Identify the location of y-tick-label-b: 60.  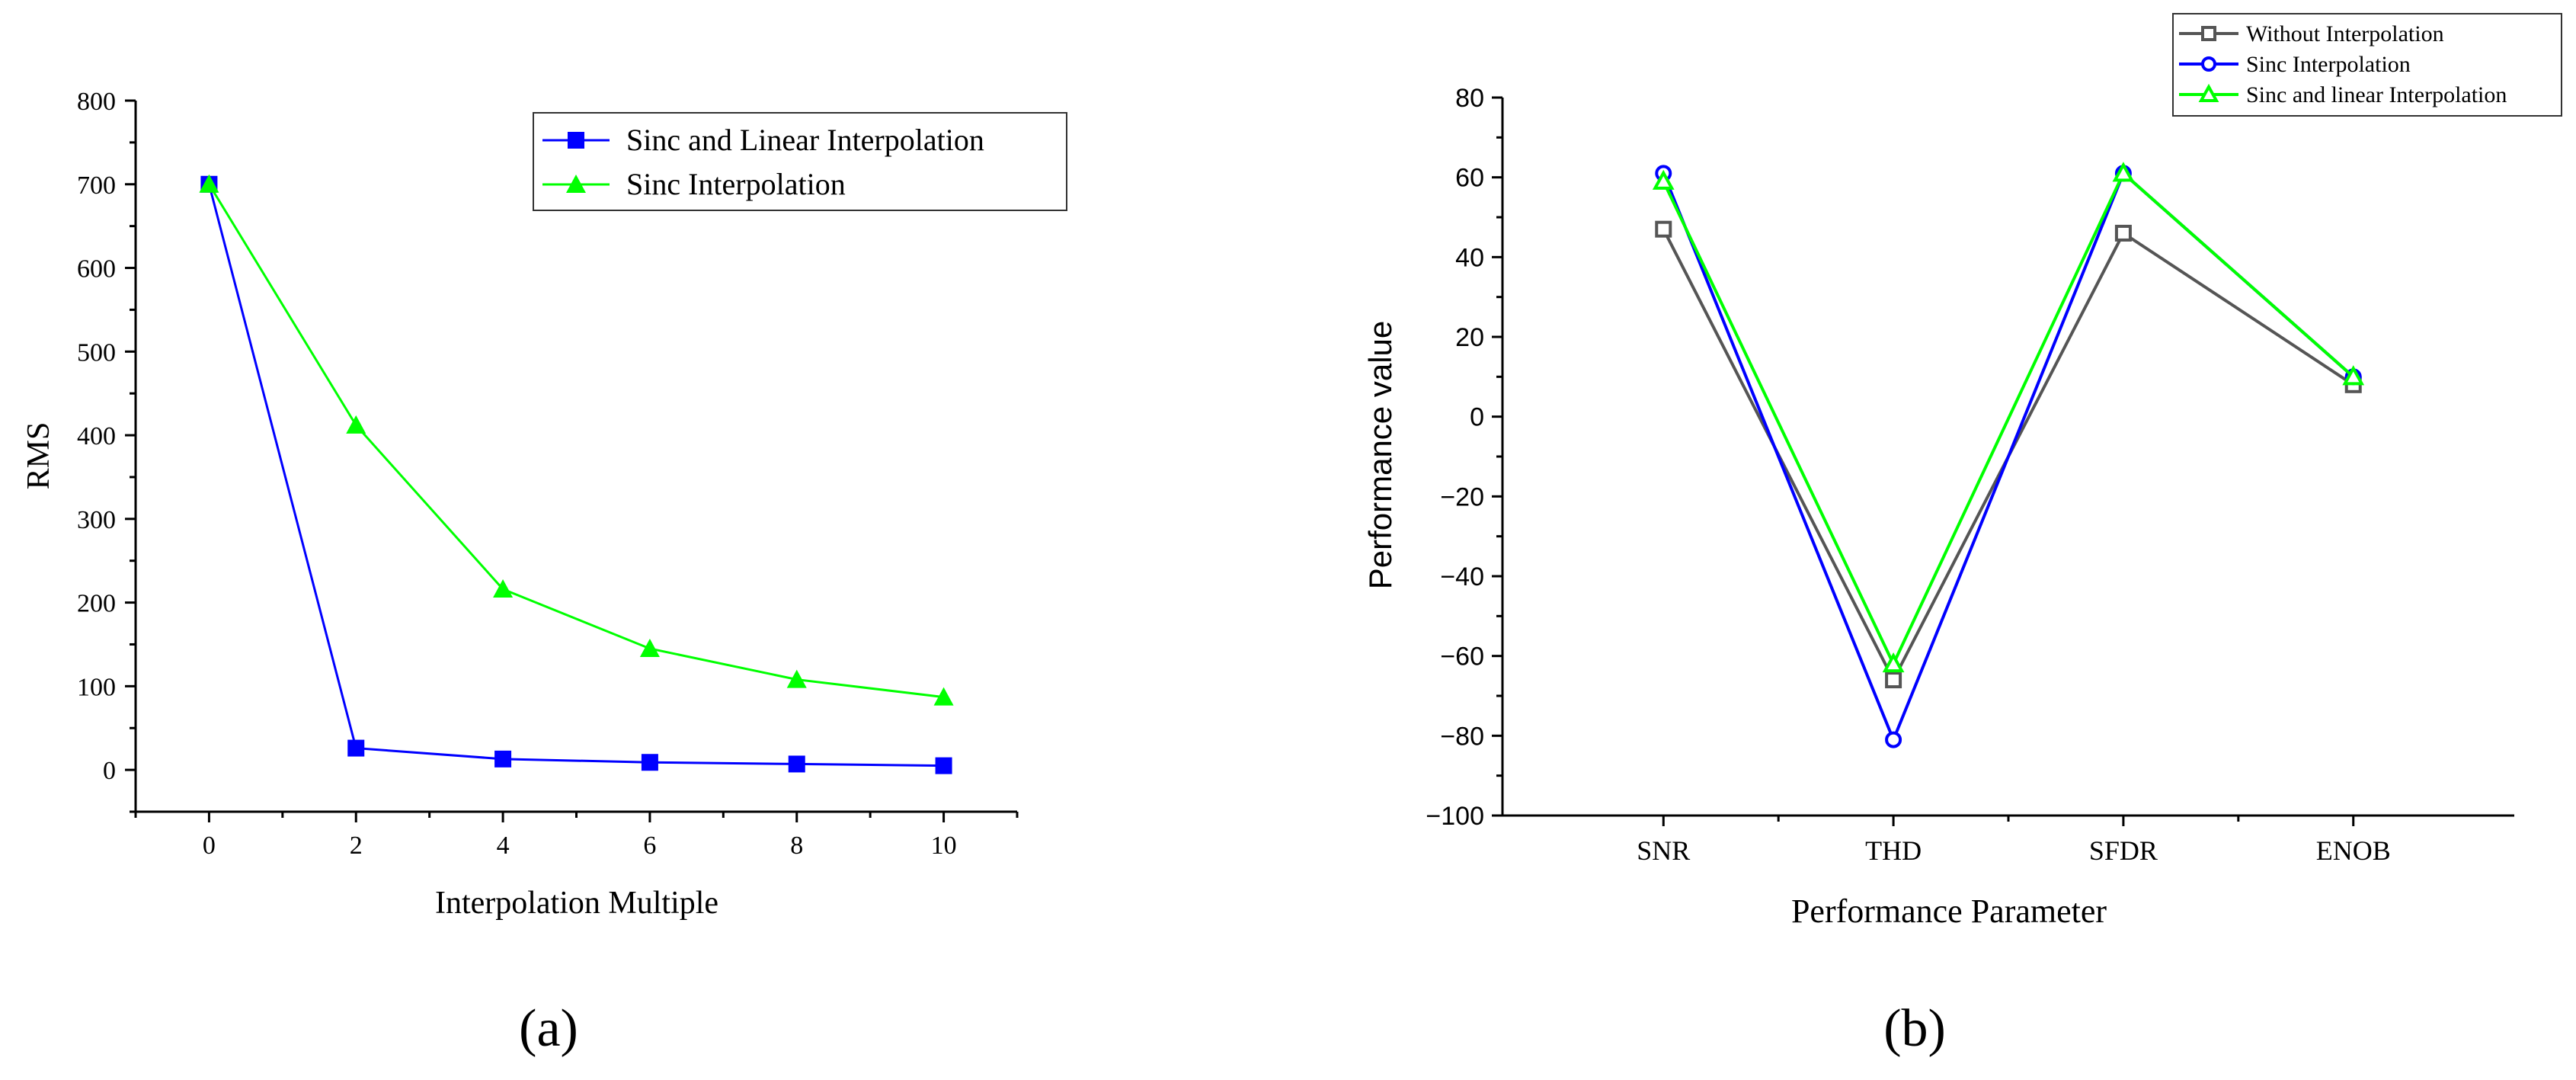
(1469, 179).